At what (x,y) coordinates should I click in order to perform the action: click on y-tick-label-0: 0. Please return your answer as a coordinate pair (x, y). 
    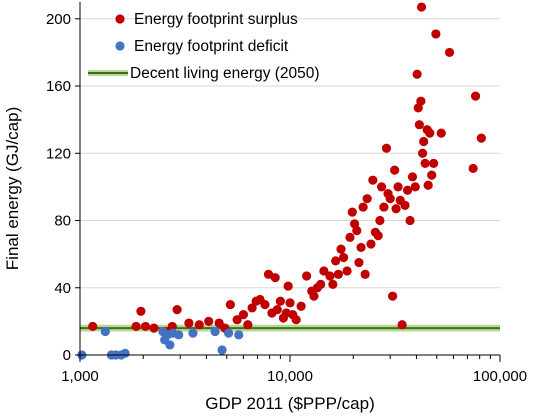
    Looking at the image, I should click on (67, 355).